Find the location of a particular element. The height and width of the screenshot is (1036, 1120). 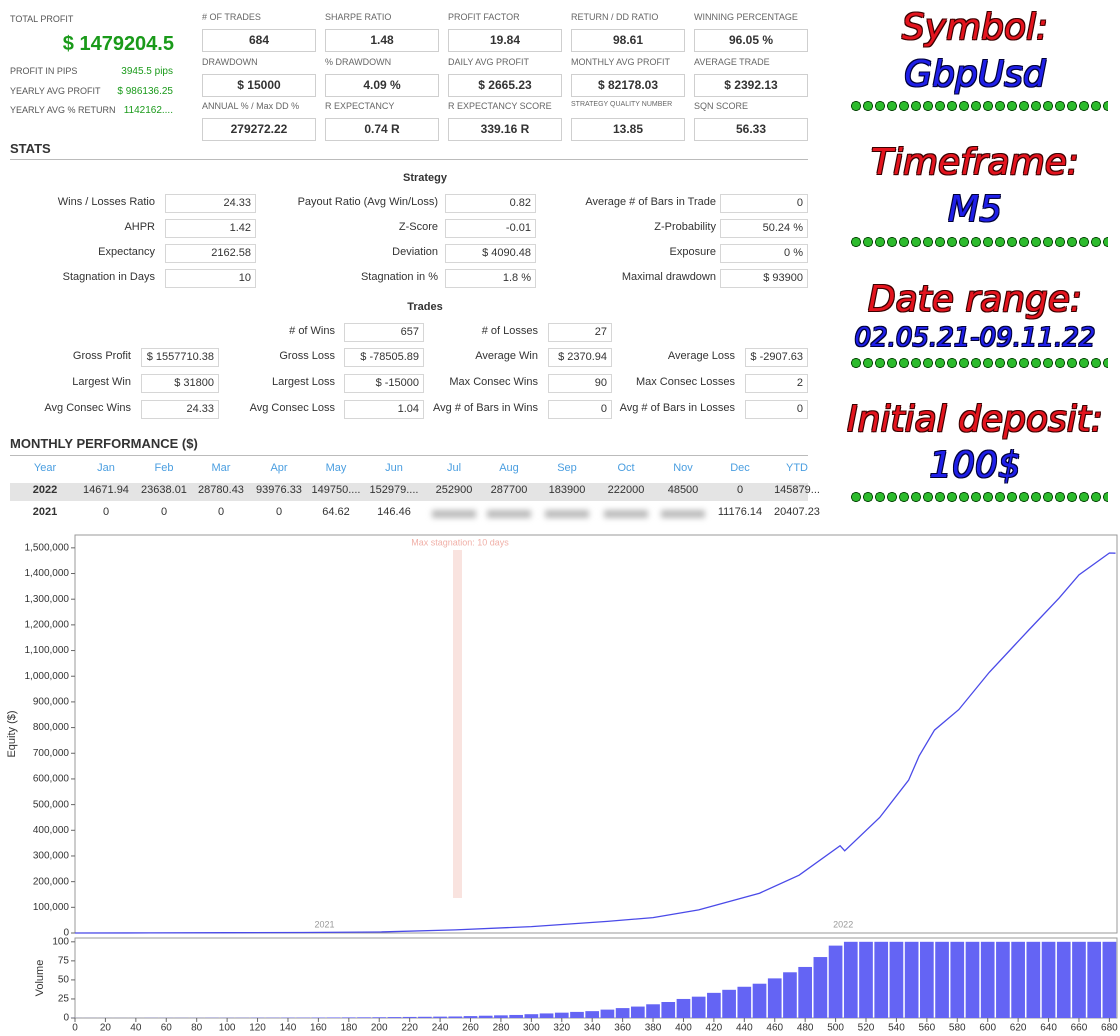

month-value: 28780.43 is located at coordinates (221, 490).